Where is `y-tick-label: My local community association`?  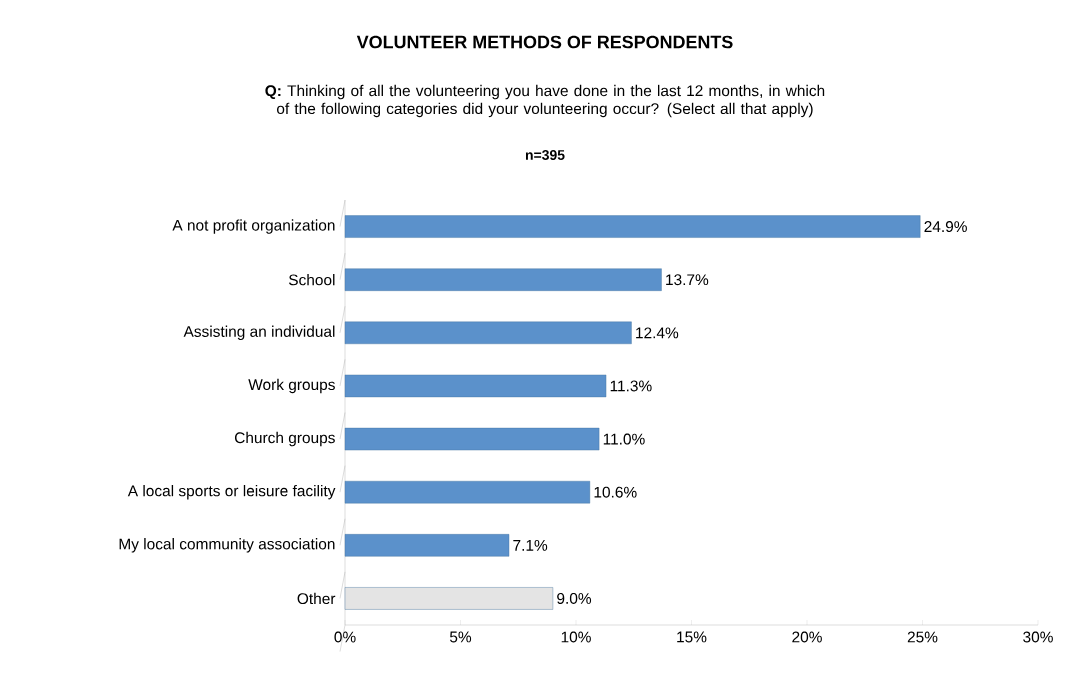 y-tick-label: My local community association is located at coordinates (227, 545).